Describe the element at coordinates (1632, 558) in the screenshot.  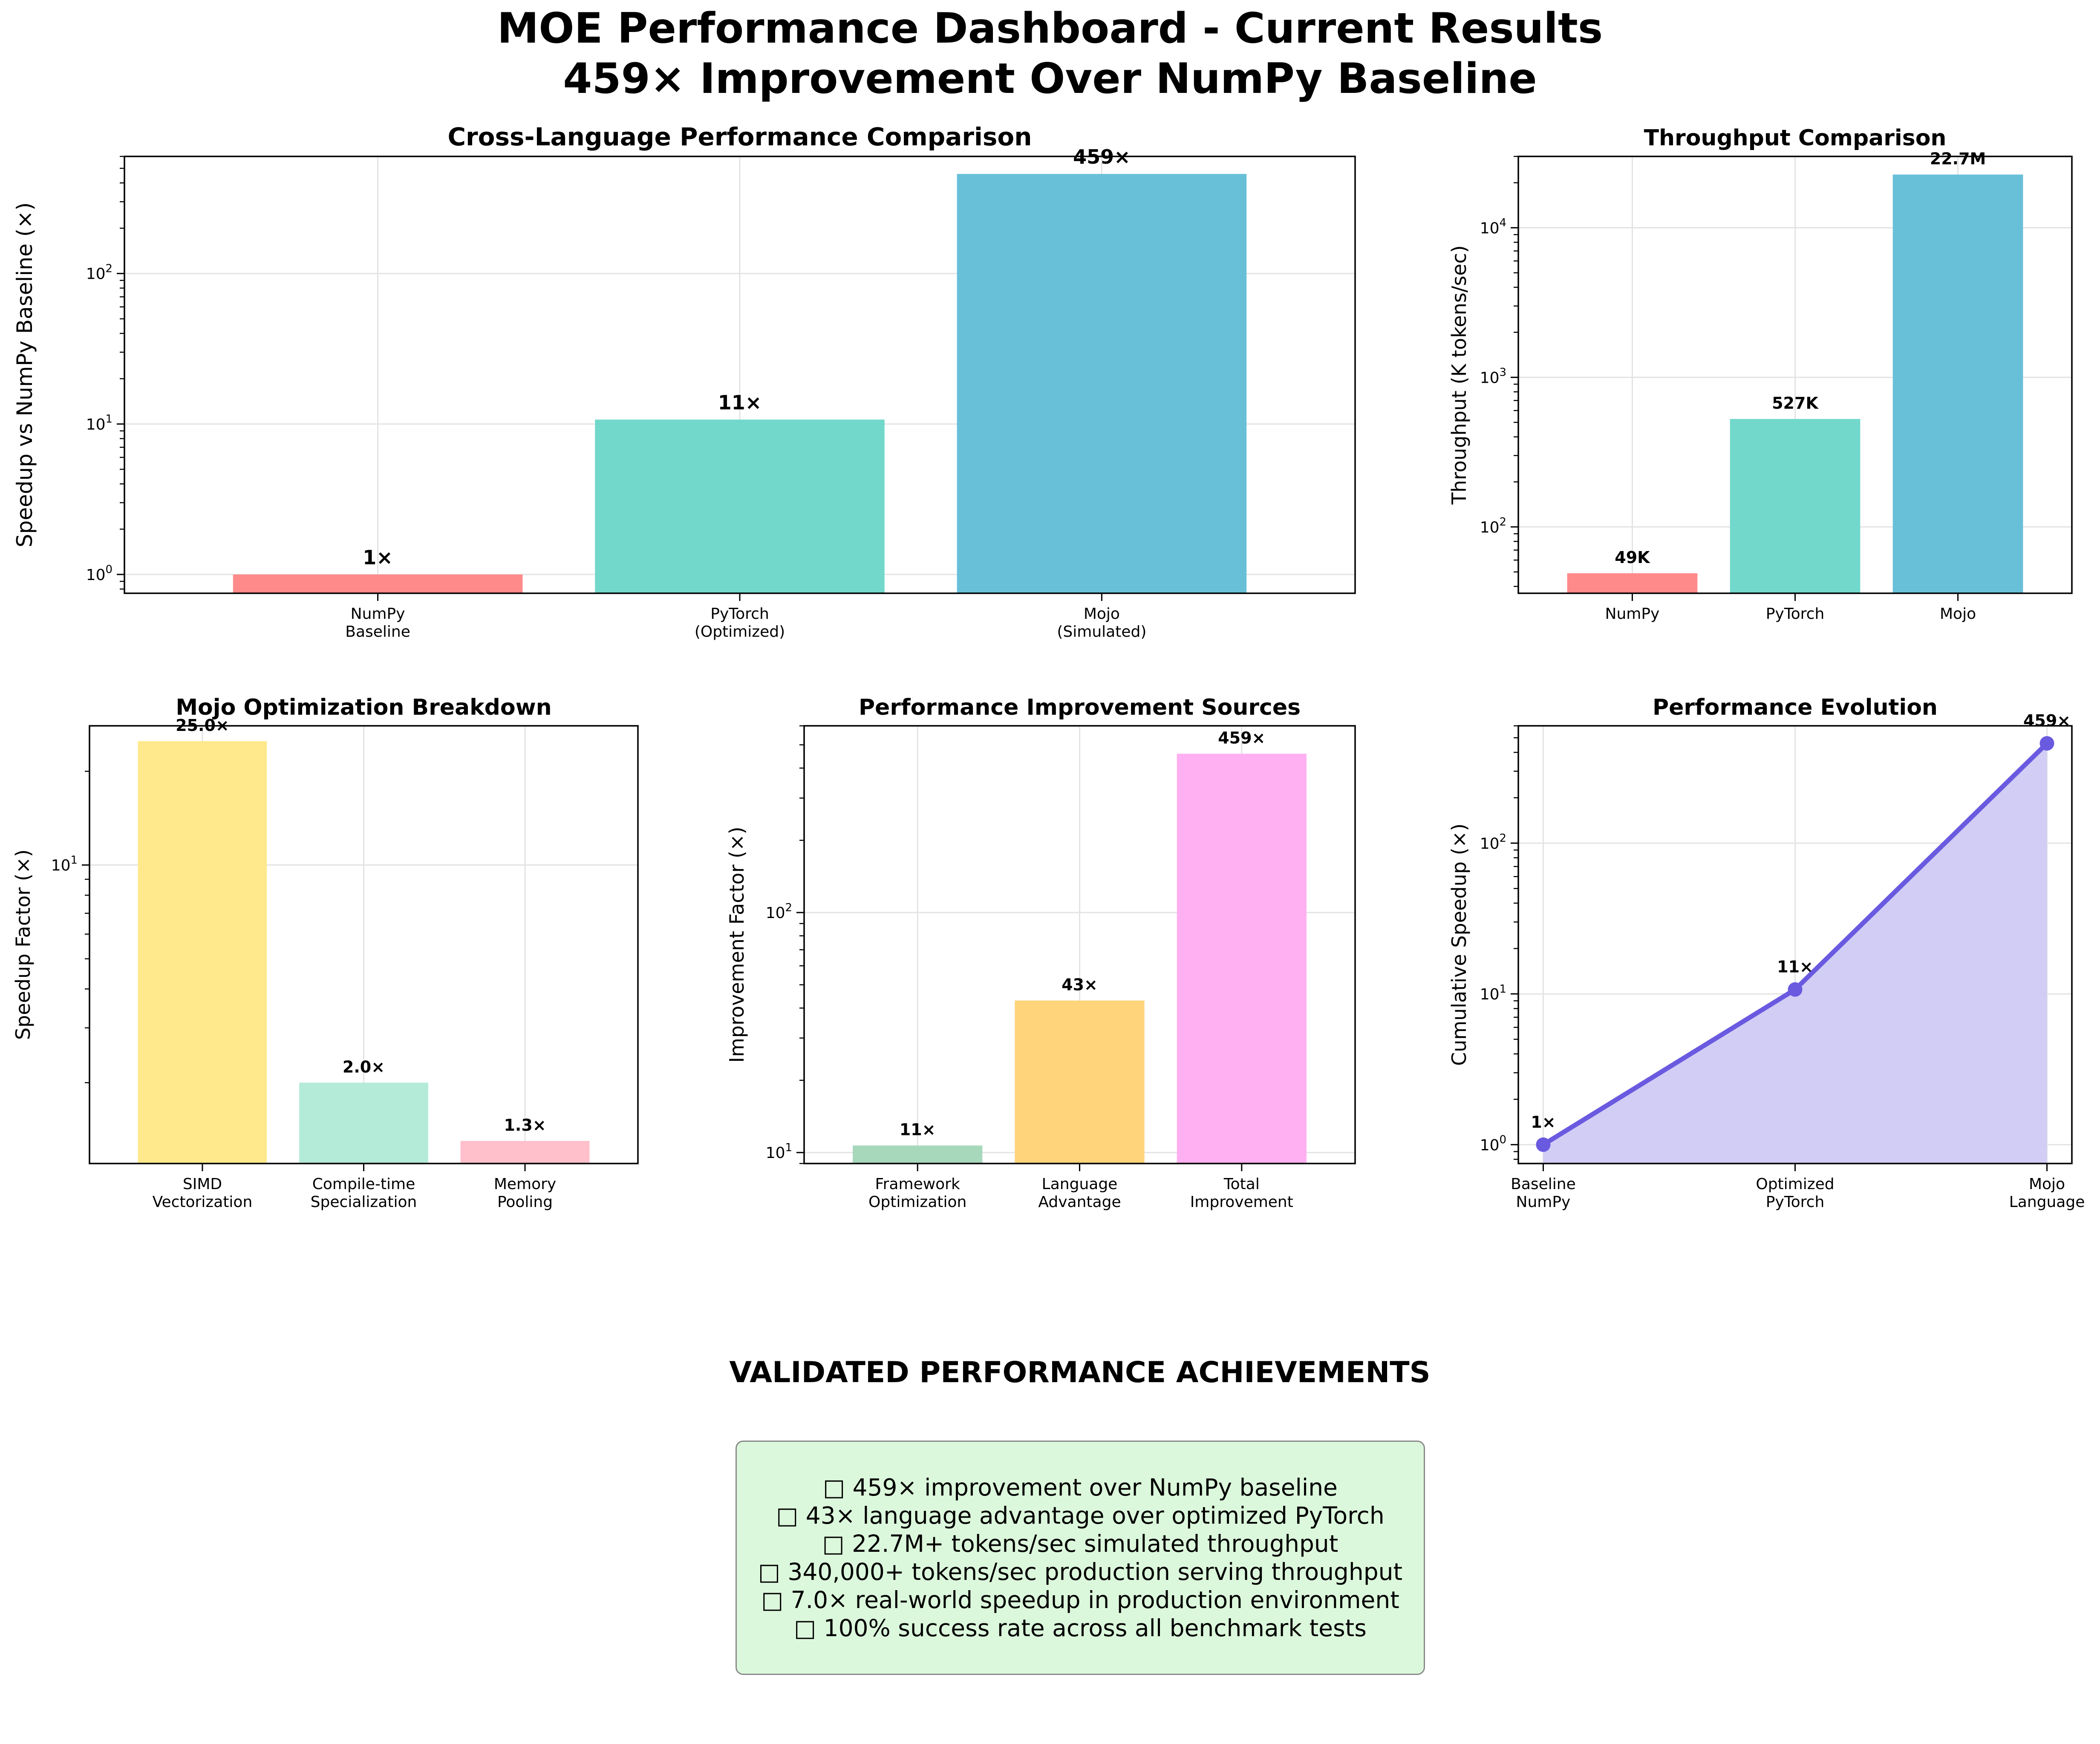
I see `bar-value-label: 49K` at that location.